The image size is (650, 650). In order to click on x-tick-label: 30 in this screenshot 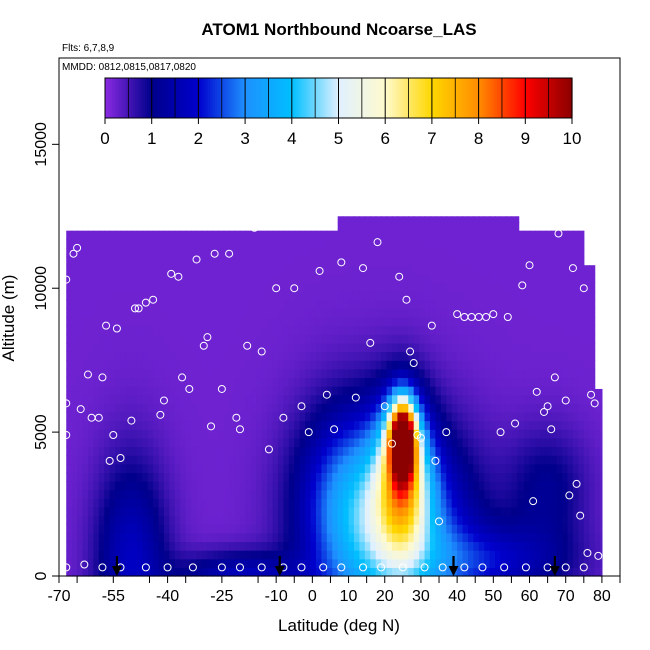, I will do `click(421, 596)`.